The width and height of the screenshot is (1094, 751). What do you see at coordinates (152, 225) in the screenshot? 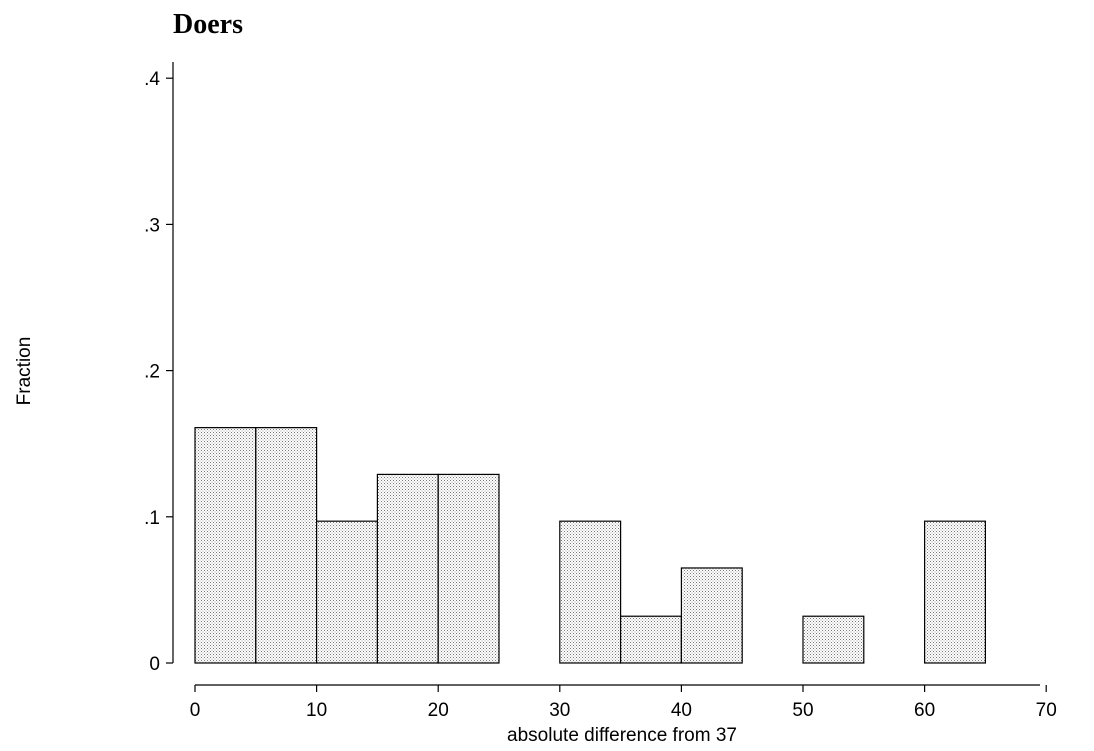
I see `y-tick-label: .3` at bounding box center [152, 225].